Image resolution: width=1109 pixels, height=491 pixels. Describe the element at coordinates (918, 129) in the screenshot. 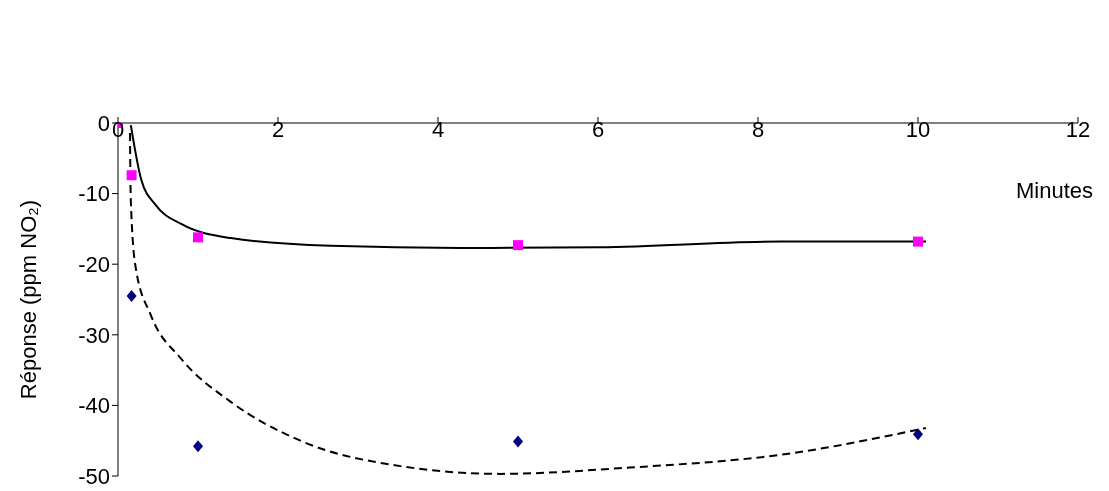

I see `x-tick-label: 10` at that location.